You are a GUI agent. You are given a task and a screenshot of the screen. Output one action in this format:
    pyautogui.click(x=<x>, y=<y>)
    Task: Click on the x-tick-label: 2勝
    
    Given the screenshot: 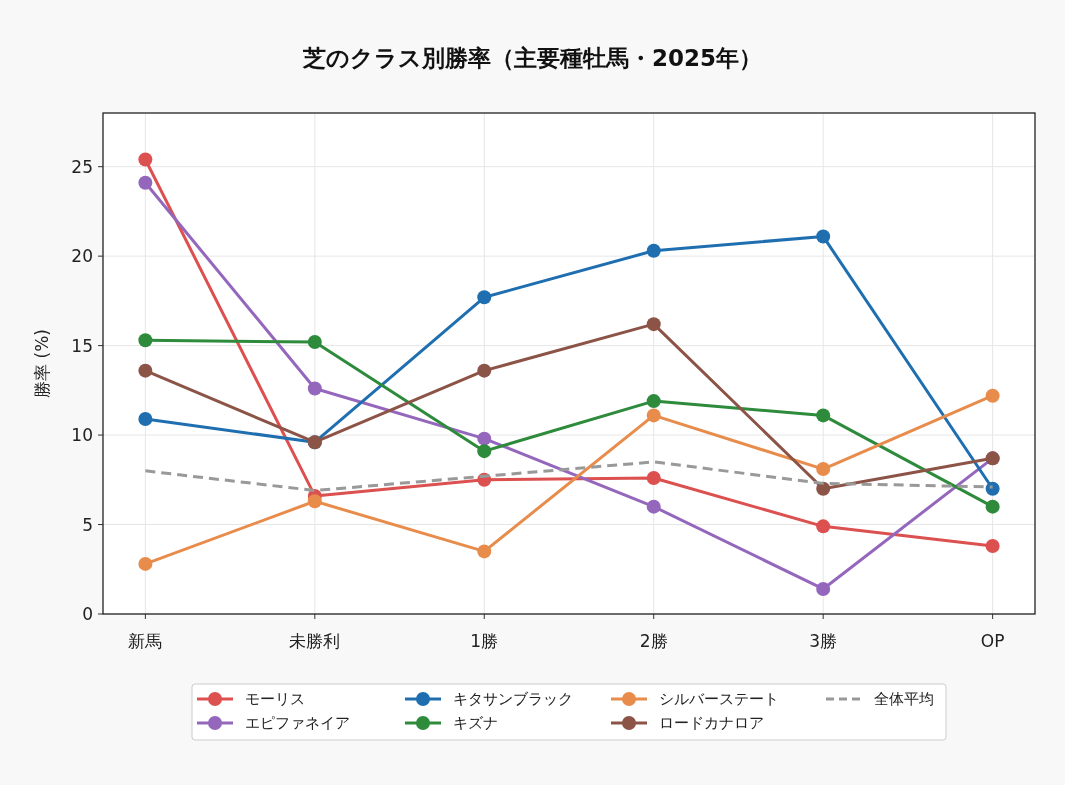 What is the action you would take?
    pyautogui.click(x=653, y=641)
    